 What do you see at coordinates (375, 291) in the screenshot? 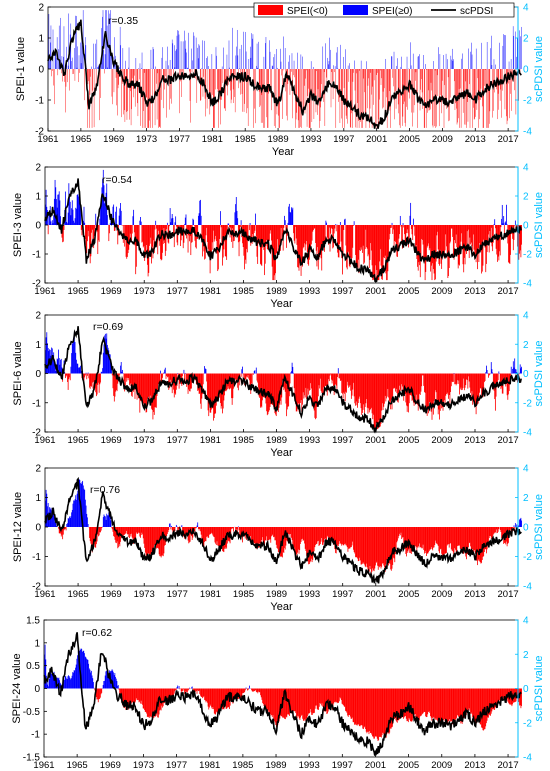
I see `x-tick-label: 2001` at bounding box center [375, 291].